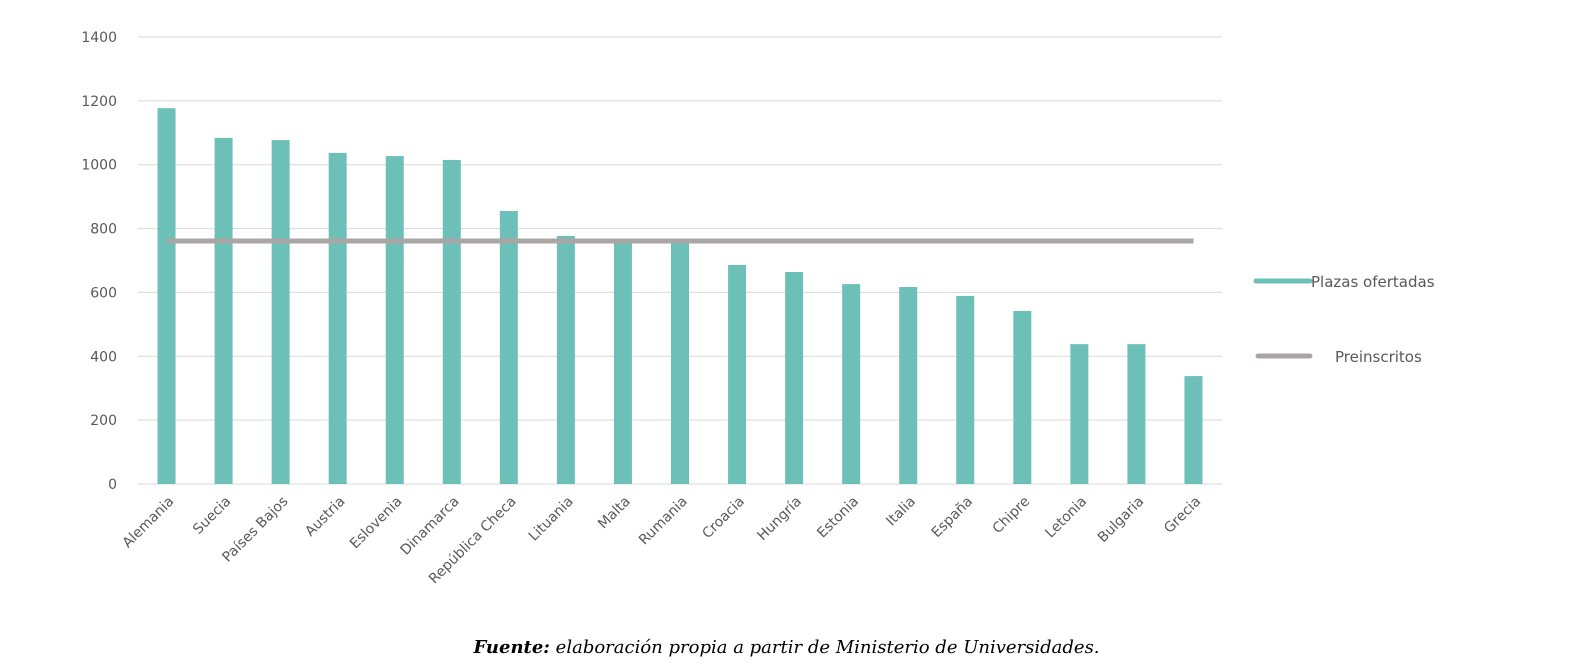 Image resolution: width=1573 pixels, height=669 pixels. Describe the element at coordinates (663, 521) in the screenshot. I see `x-tick-label: Rumania` at that location.